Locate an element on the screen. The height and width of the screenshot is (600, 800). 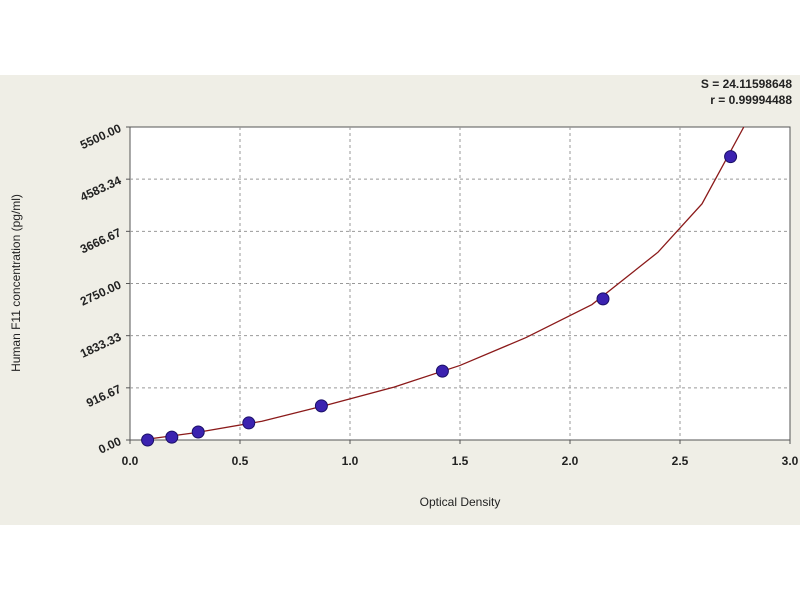
x-tick-label: 1.0 is located at coordinates (350, 461).